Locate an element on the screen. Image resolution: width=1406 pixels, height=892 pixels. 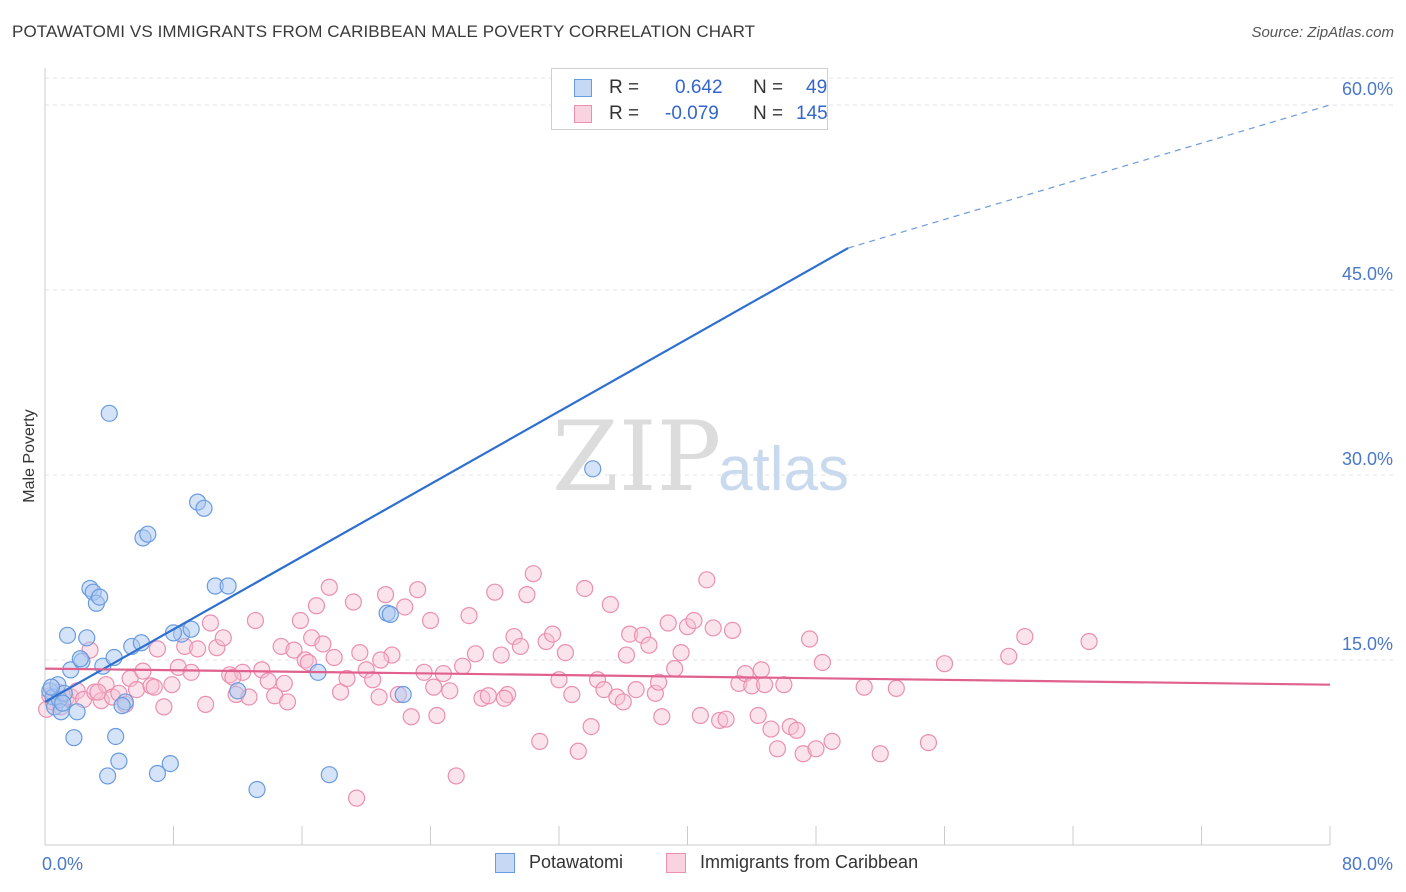
y-tick-label: 15.0% is located at coordinates (1367, 644).